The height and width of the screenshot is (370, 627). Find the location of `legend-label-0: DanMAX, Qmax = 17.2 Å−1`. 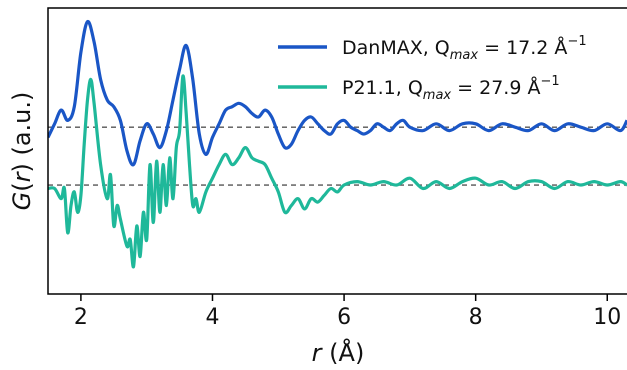

legend-label-0: DanMAX, Qmax = 17.2 Å−1 is located at coordinates (464, 48).